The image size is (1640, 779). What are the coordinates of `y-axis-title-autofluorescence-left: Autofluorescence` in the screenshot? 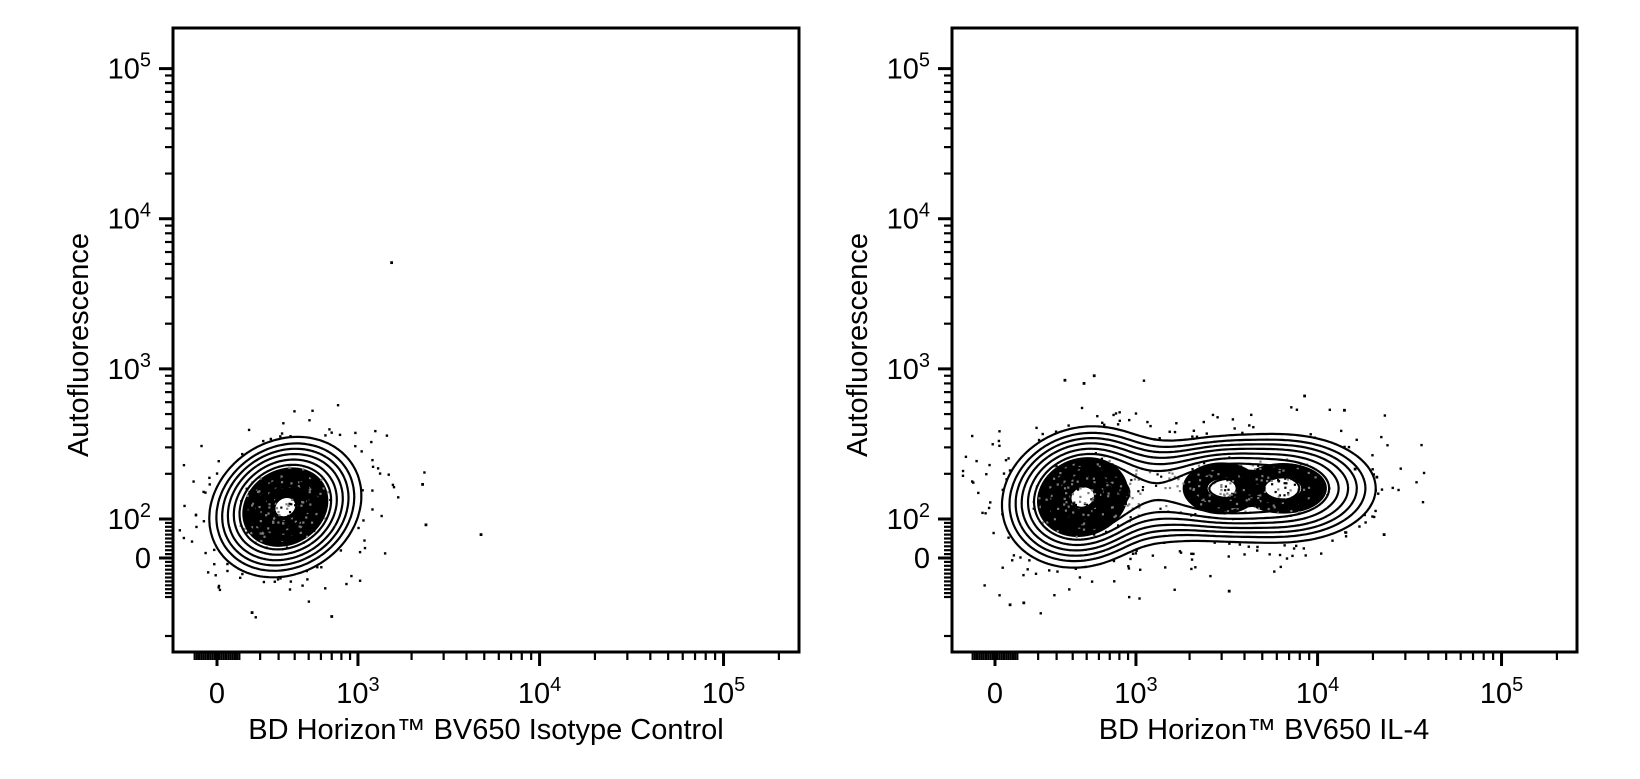 It's located at (79, 345).